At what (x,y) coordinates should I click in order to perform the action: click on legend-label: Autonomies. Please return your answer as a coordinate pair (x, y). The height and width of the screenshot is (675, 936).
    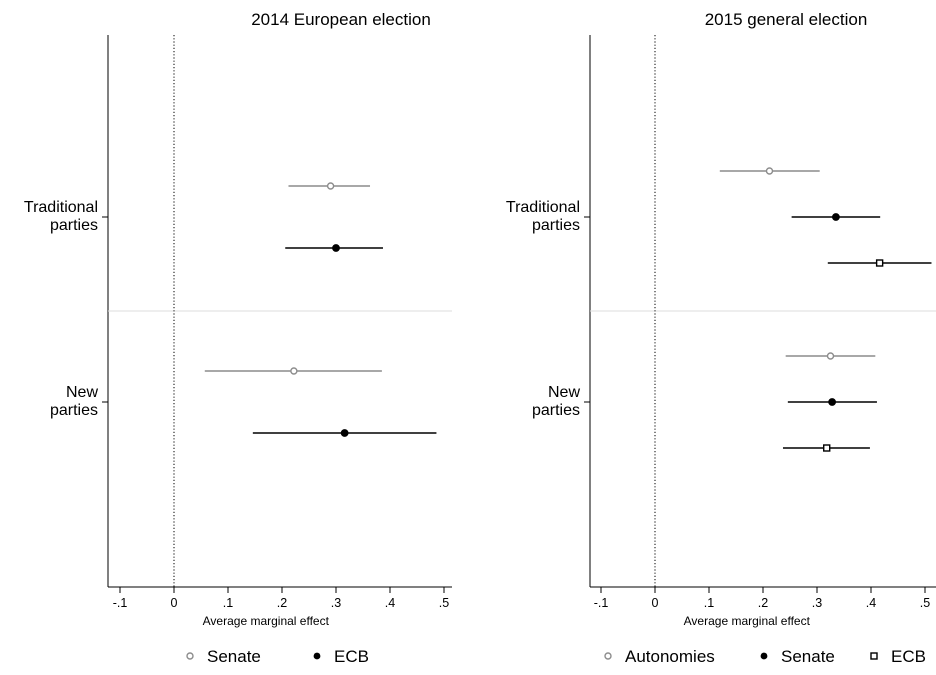
    Looking at the image, I should click on (670, 656).